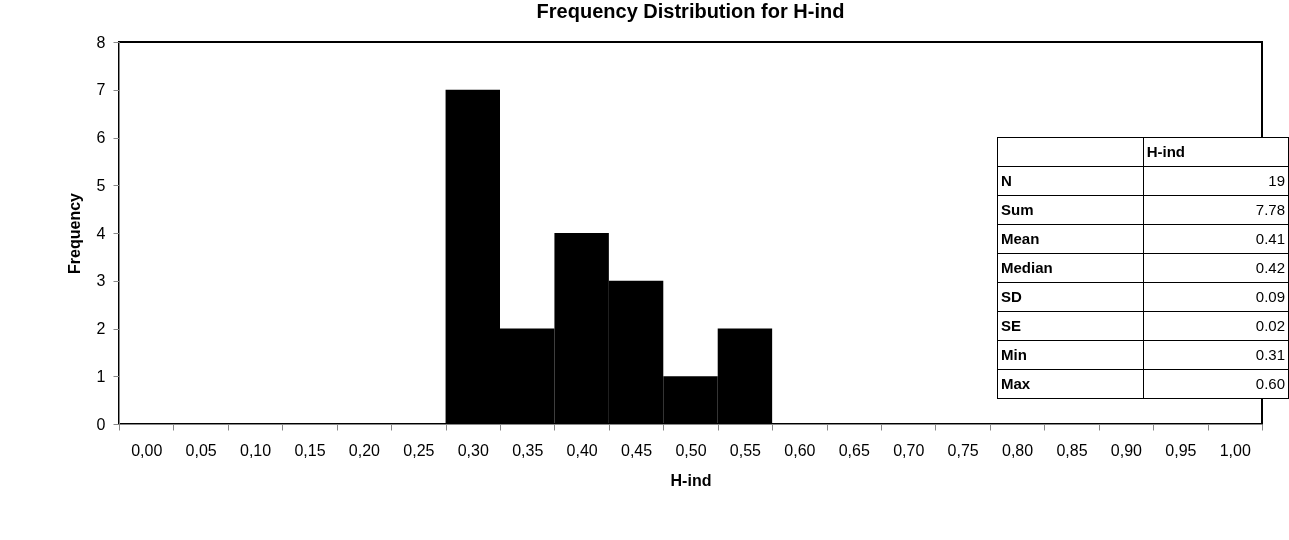 This screenshot has width=1289, height=540. What do you see at coordinates (101, 185) in the screenshot?
I see `y-tick-label: 5` at bounding box center [101, 185].